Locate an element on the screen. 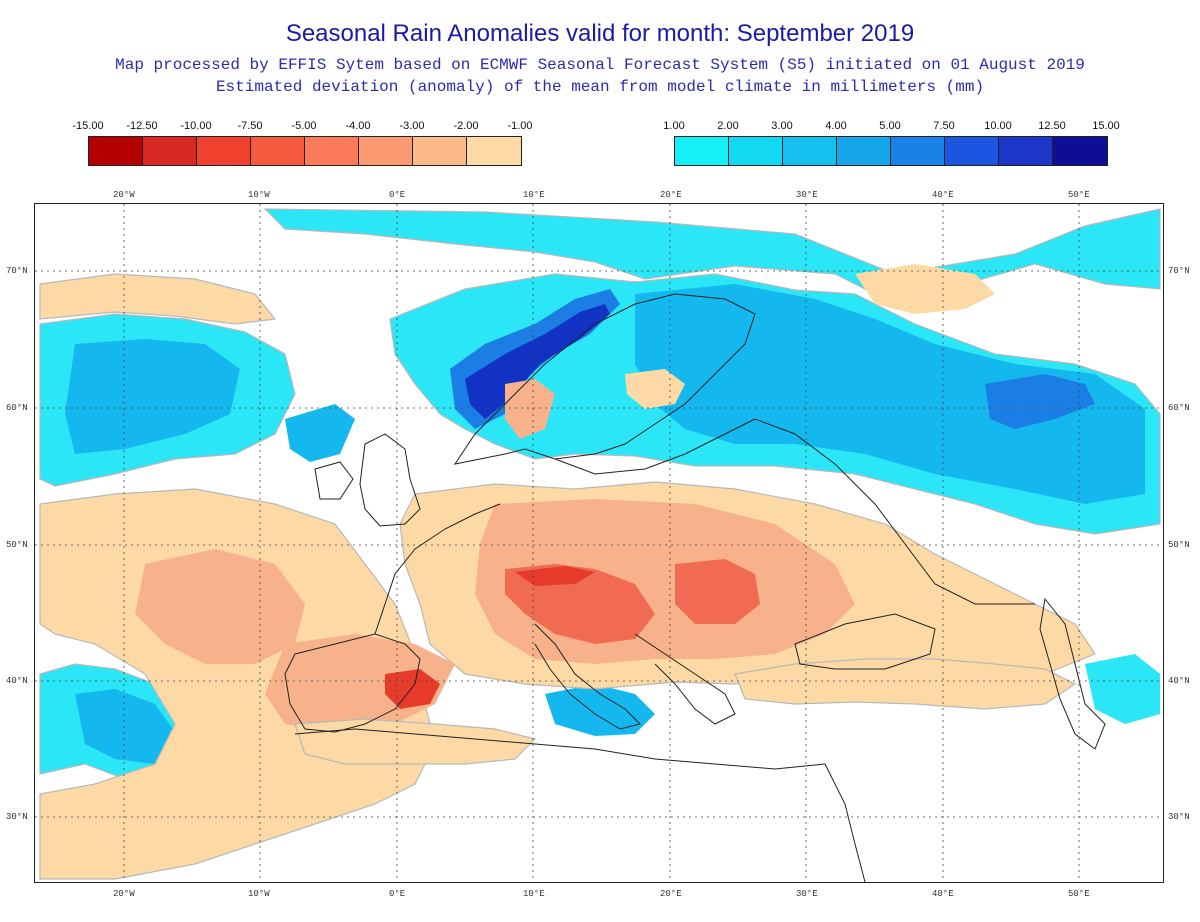  wet-region-baltic-russia-mid is located at coordinates (890, 394).